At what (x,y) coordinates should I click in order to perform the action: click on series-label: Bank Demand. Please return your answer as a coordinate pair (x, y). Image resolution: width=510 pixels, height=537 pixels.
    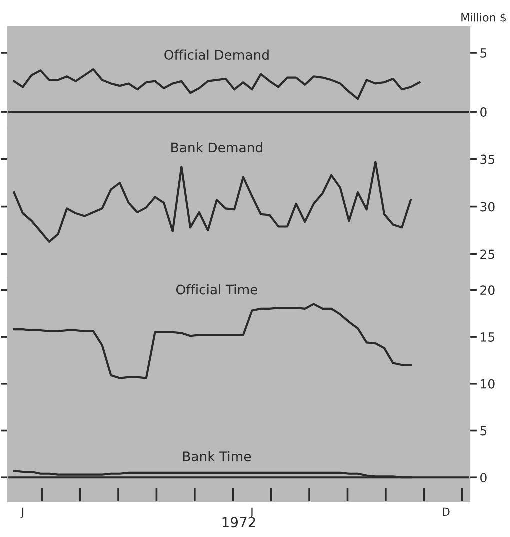
    Looking at the image, I should click on (217, 147).